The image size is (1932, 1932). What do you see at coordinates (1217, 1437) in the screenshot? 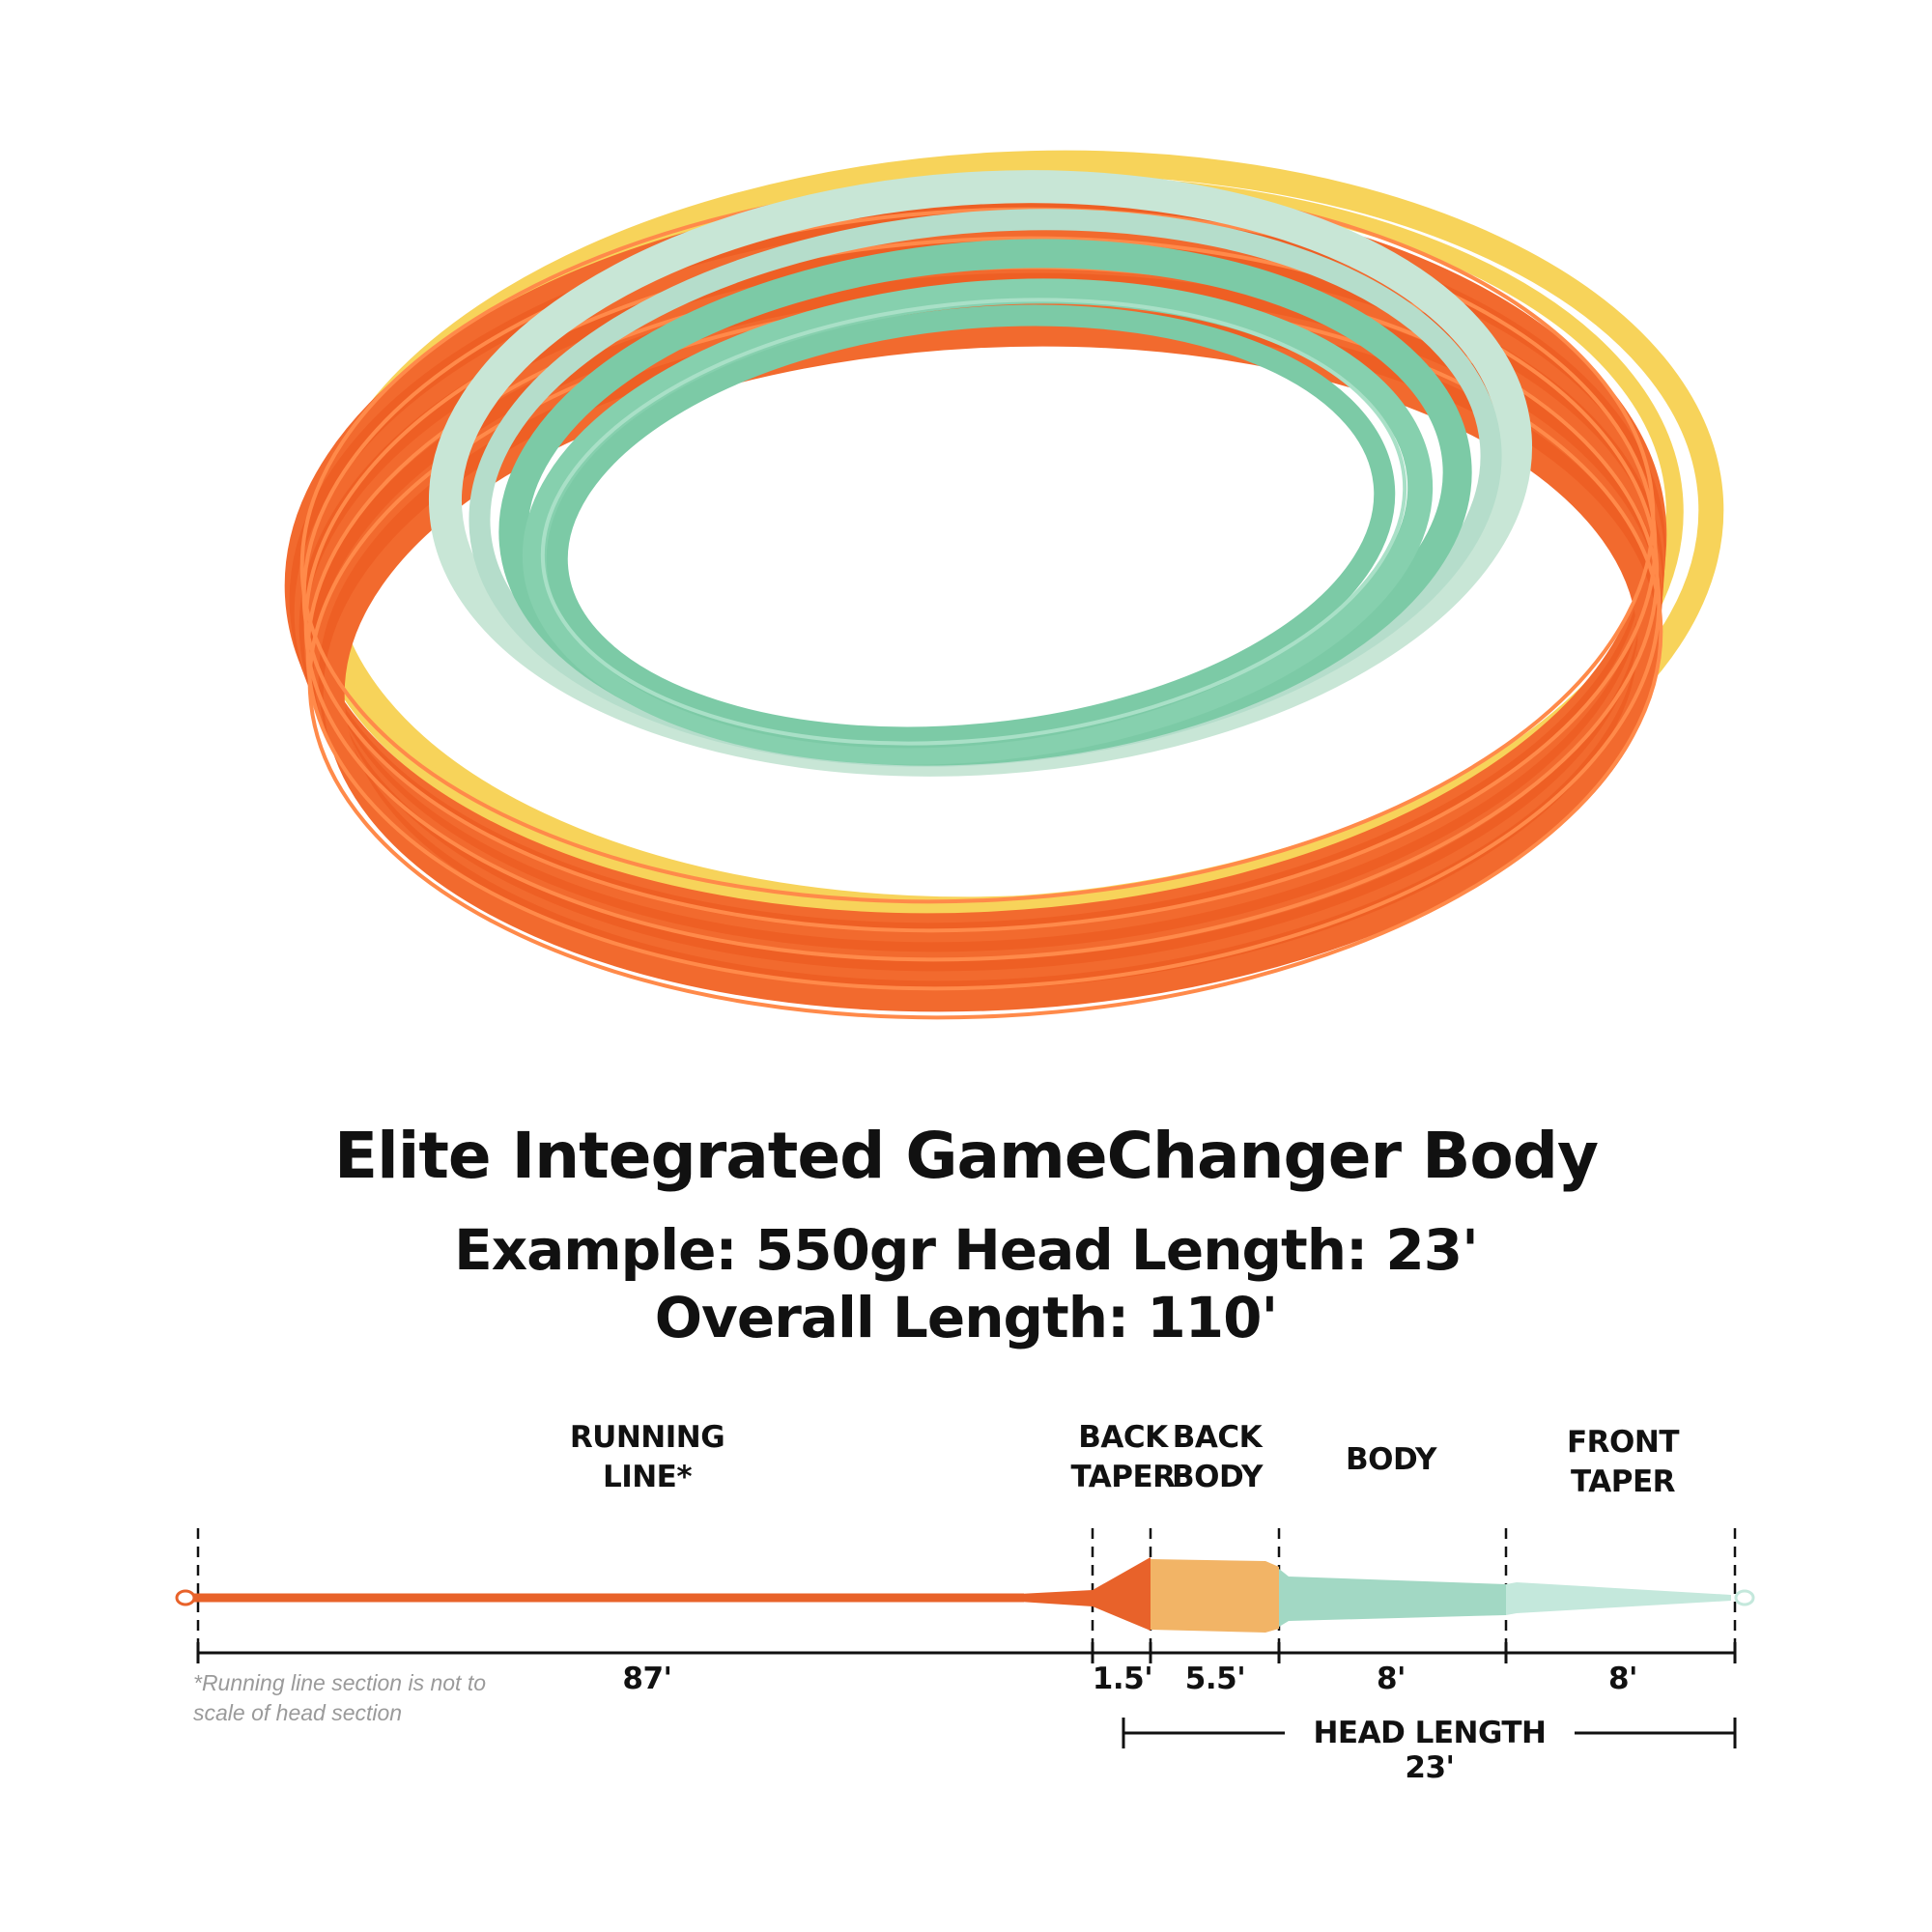
I see `back-body-label-1: BACK` at bounding box center [1217, 1437].